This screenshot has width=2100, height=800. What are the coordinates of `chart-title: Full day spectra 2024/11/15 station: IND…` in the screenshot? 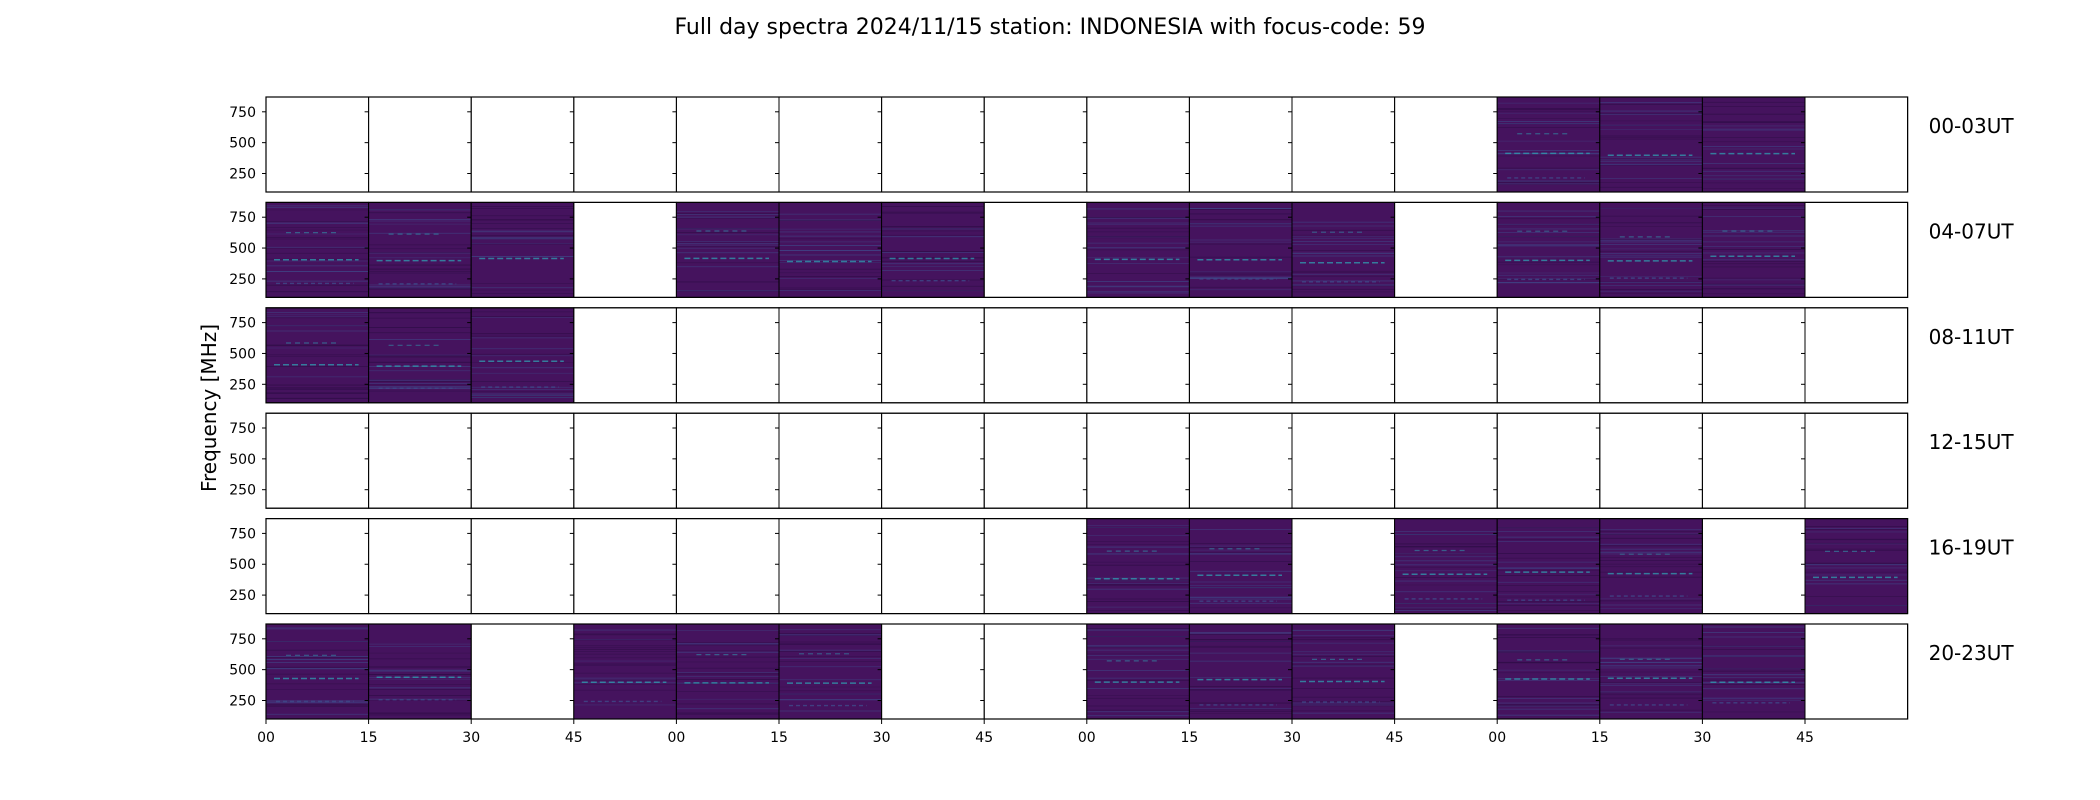 It's located at (1049, 27).